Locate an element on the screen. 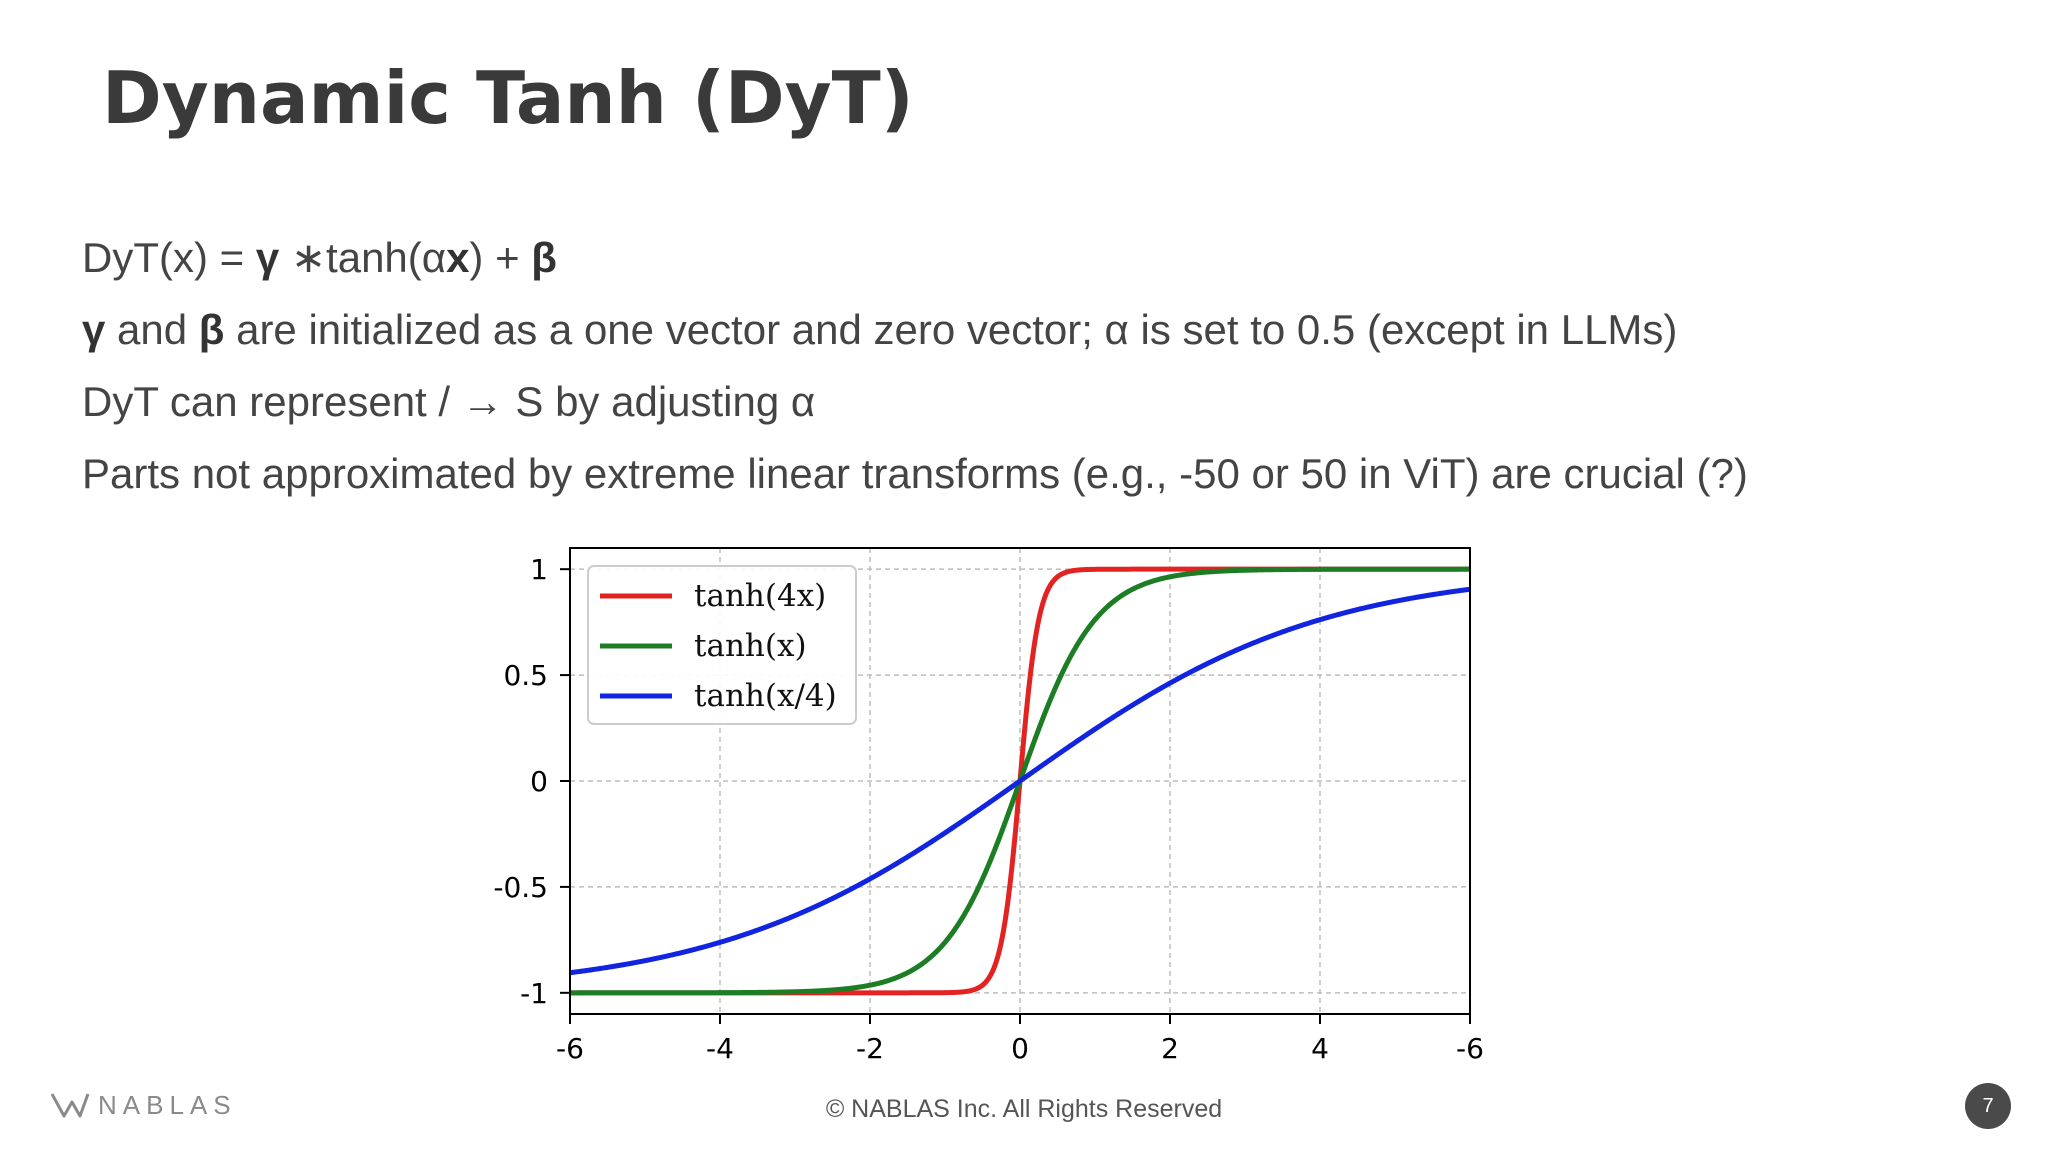  legend: tanh(4x) tanh(x) tanh(x/4) is located at coordinates (722, 645).